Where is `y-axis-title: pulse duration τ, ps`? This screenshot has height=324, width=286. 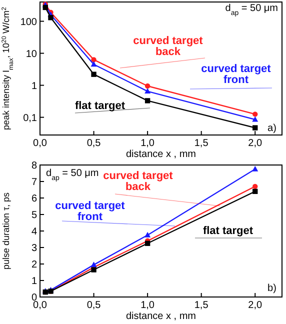
y-axis-title: pulse duration τ, ps is located at coordinates (6, 231).